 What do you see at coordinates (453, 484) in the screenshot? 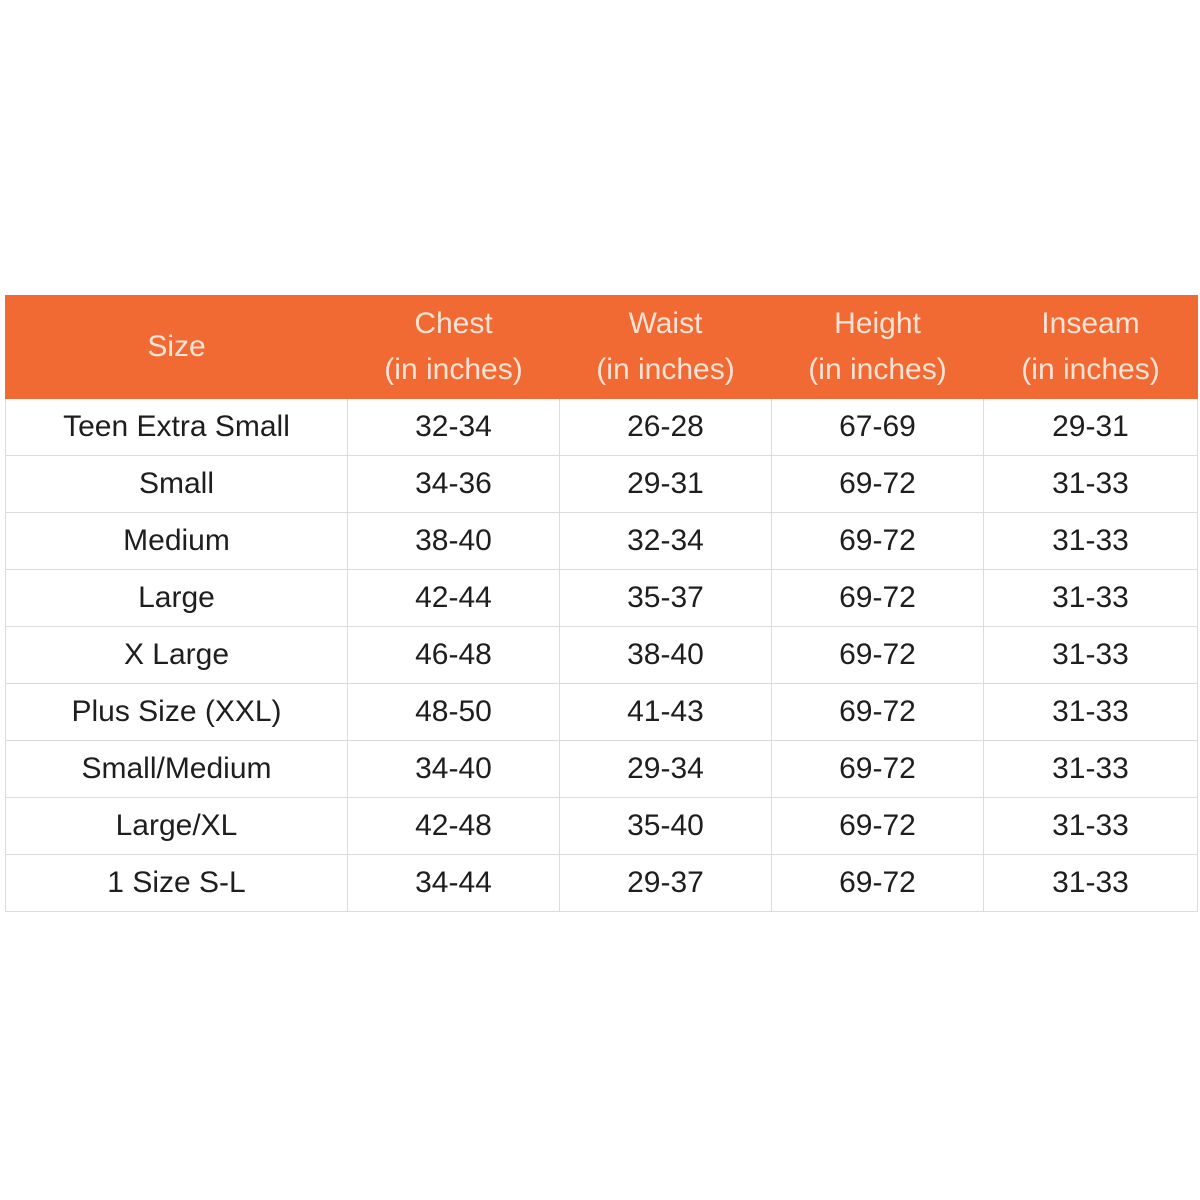
I see `value-cell: 34-36` at bounding box center [453, 484].